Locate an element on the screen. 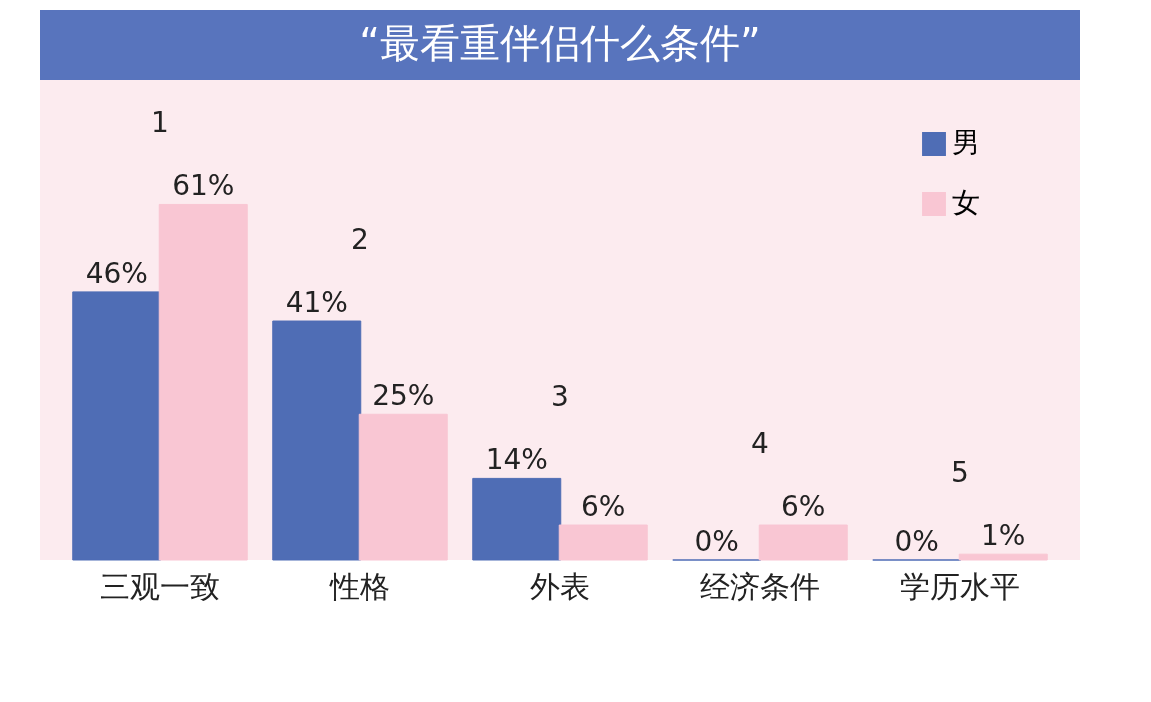 The height and width of the screenshot is (702, 1151). legend-label: 男 is located at coordinates (966, 142).